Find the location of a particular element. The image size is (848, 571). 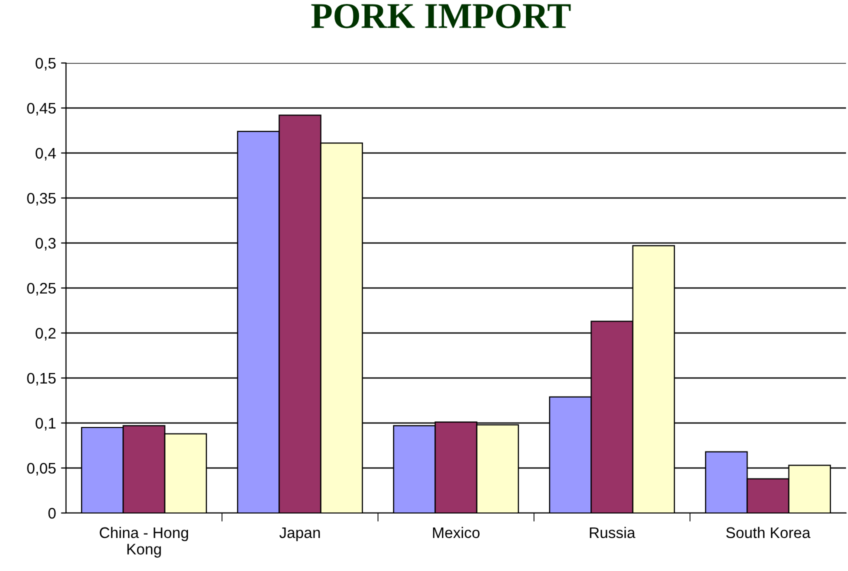

x-tick-label: Mexico is located at coordinates (456, 532).